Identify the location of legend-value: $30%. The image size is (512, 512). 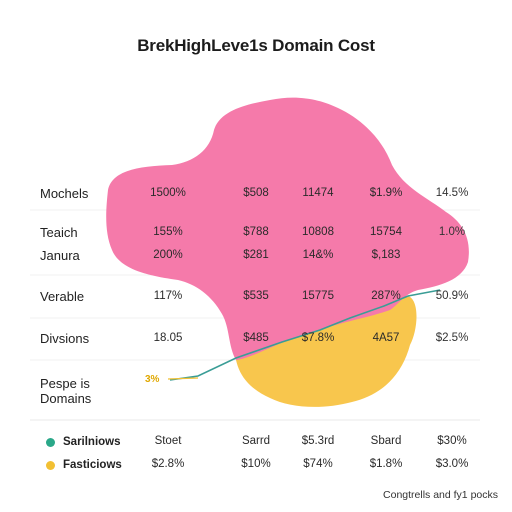
(452, 441).